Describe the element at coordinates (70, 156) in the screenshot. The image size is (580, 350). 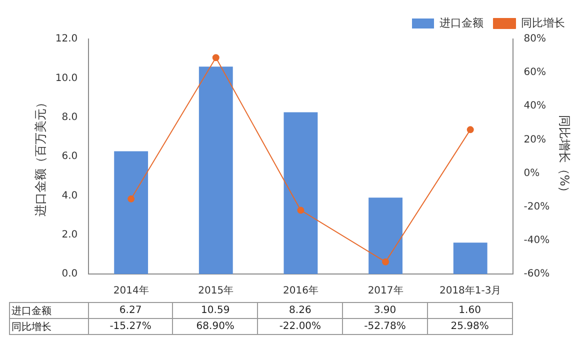
I see `y-tick-label: 6.0` at that location.